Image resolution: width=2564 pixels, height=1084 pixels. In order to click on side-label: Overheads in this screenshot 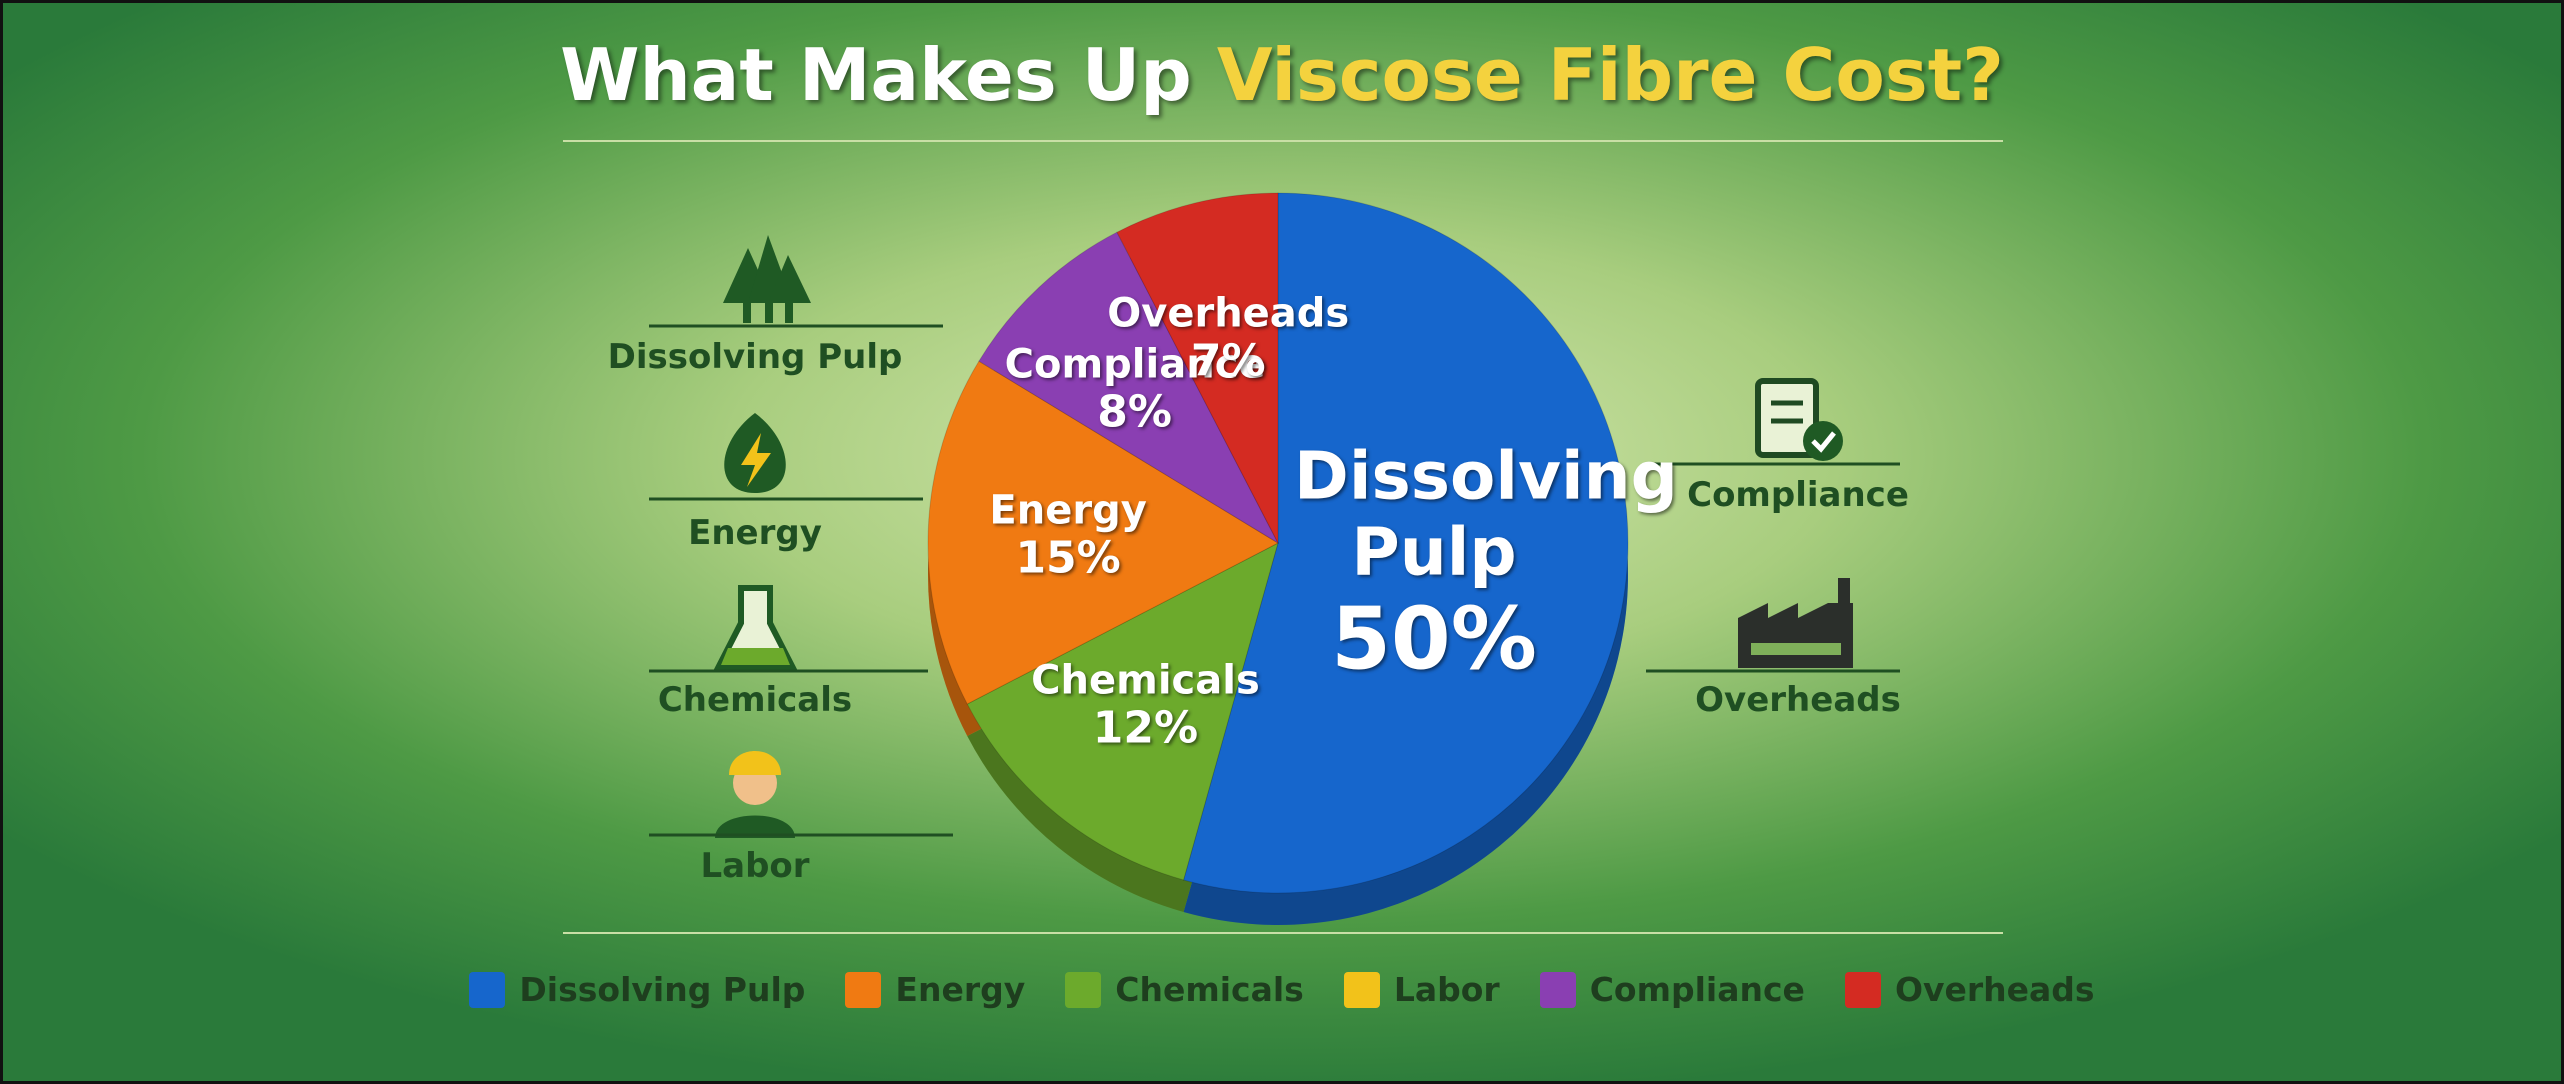, I will do `click(1798, 700)`.